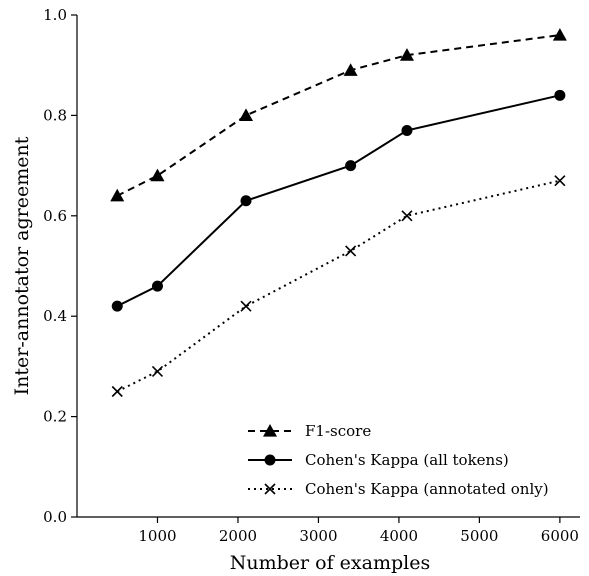 The image size is (589, 576). What do you see at coordinates (427, 489) in the screenshot?
I see `legend-label: Cohen's Kappa (annotated only)` at bounding box center [427, 489].